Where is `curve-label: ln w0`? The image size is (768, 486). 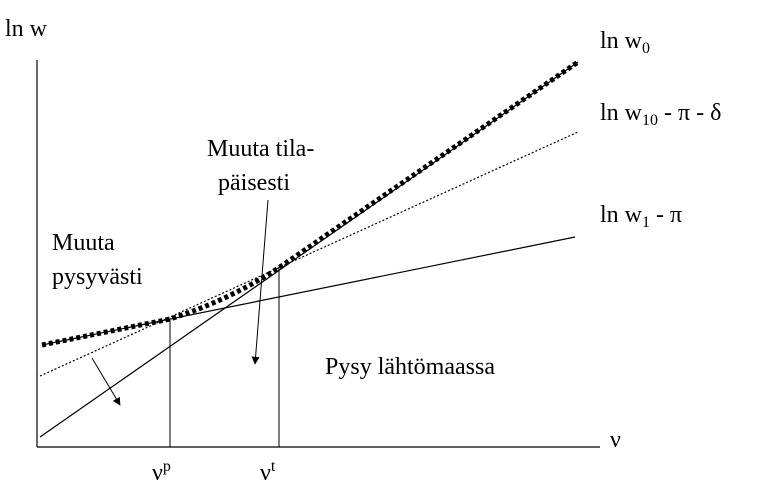
curve-label: ln w0 is located at coordinates (625, 42).